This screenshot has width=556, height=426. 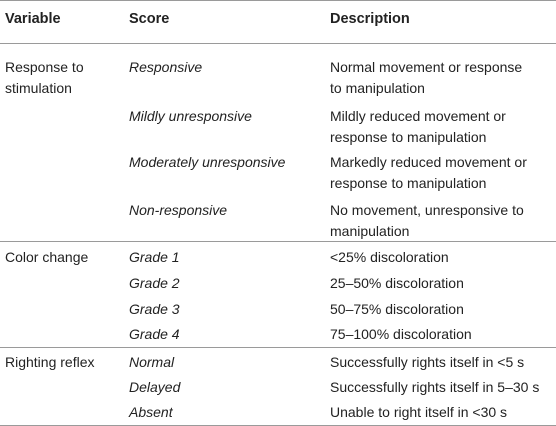 What do you see at coordinates (207, 162) in the screenshot?
I see `score-cell: Moderately unresponsive` at bounding box center [207, 162].